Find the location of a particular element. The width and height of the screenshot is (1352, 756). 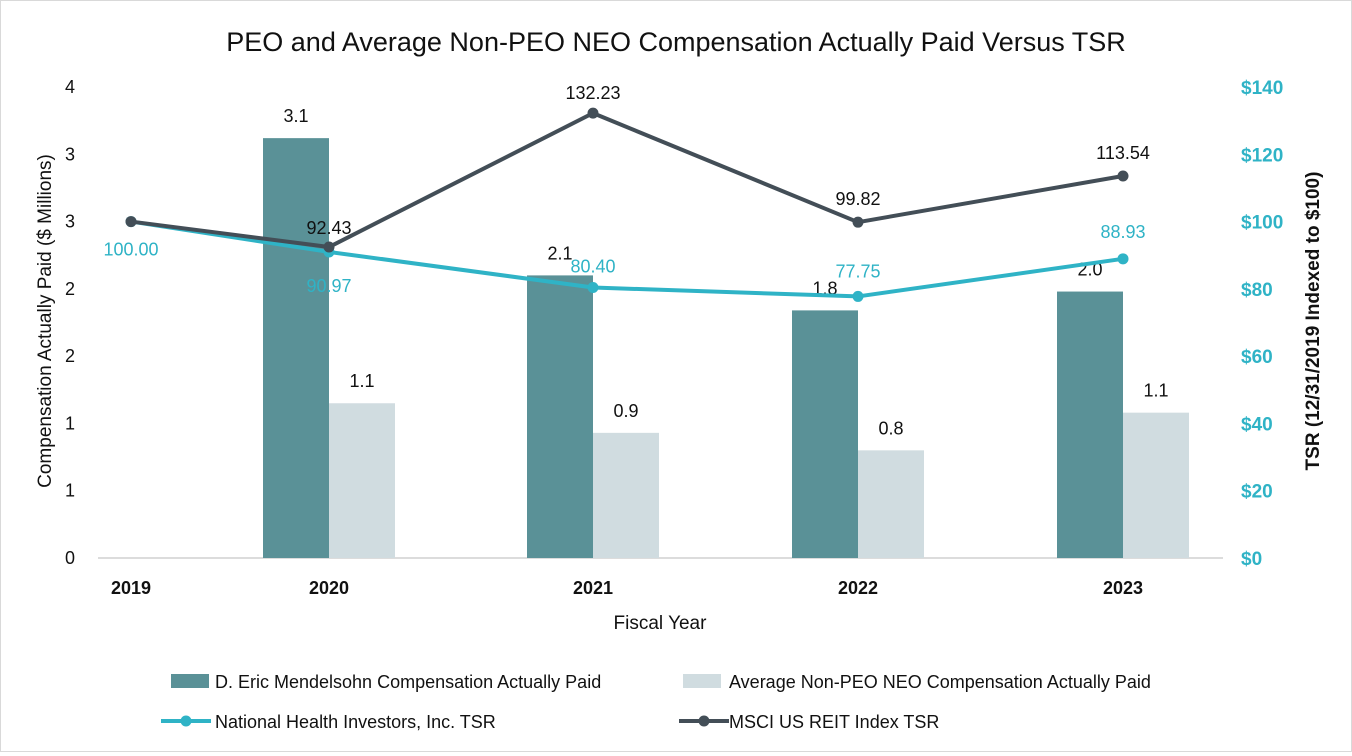

legend-swatch-neo is located at coordinates (702, 681).